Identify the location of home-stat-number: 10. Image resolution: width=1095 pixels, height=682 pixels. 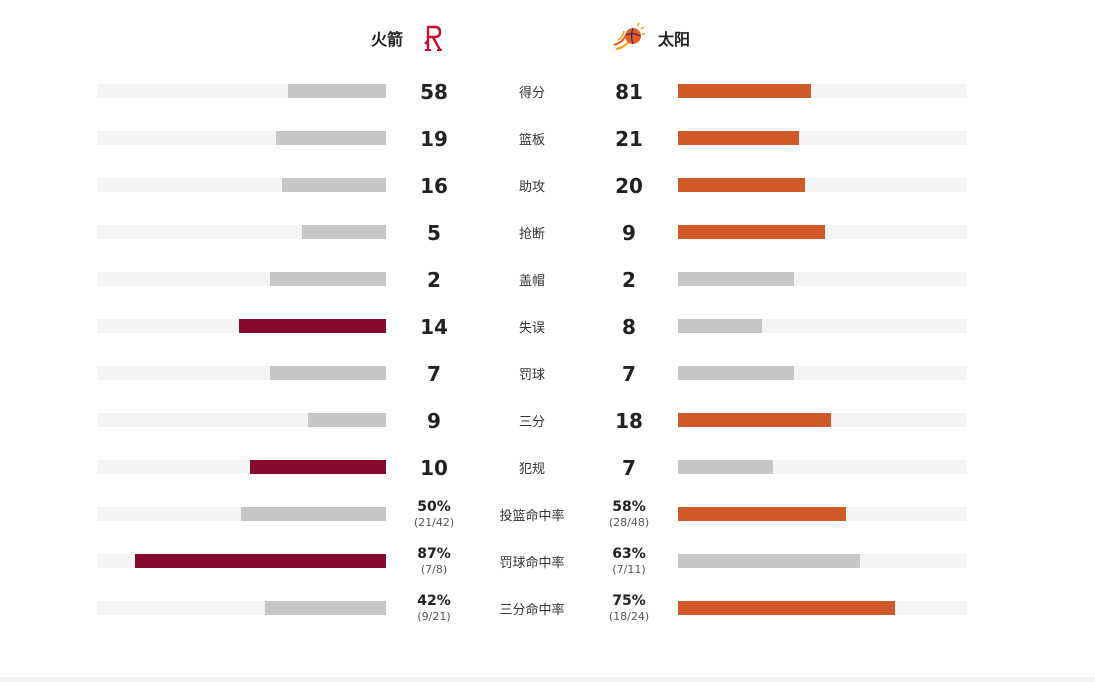
(434, 467).